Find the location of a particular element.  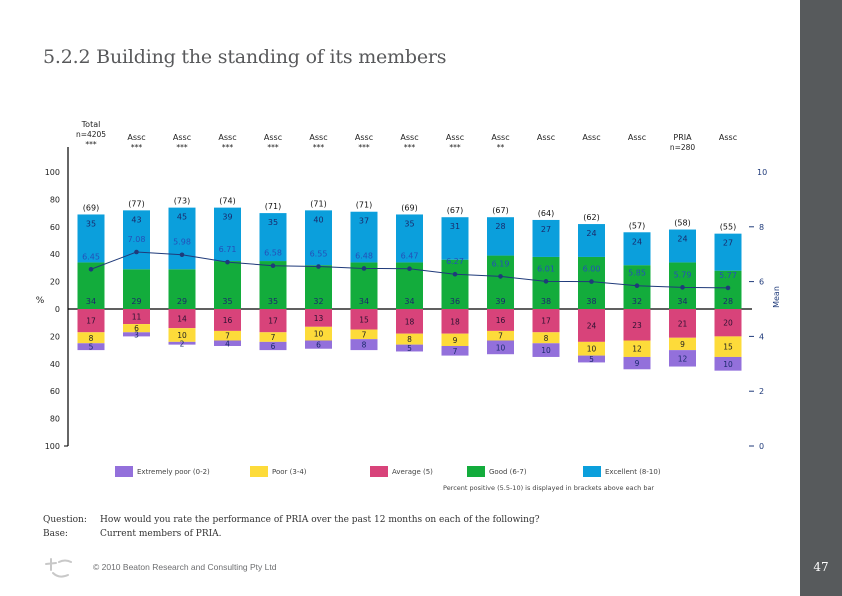

segment-value-label: 16 is located at coordinates (501, 320).